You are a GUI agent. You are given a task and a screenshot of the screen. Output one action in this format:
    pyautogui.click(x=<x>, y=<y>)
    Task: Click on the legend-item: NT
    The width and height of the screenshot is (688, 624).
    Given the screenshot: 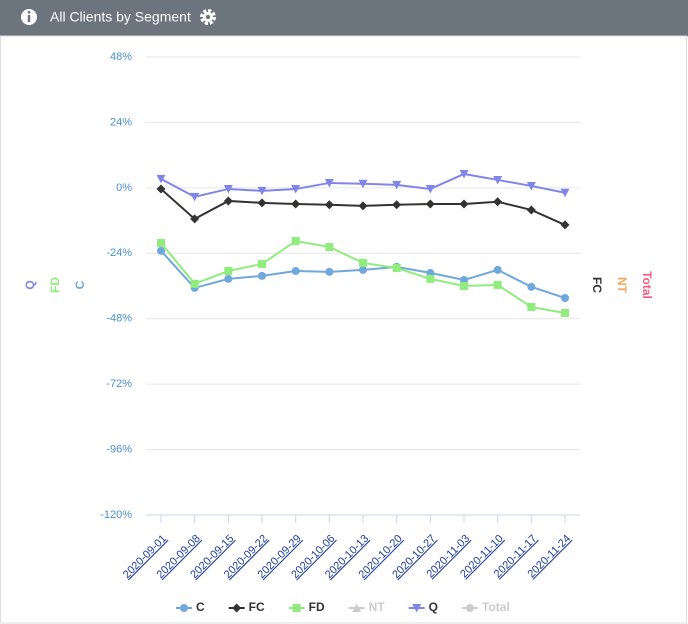 What is the action you would take?
    pyautogui.click(x=367, y=607)
    